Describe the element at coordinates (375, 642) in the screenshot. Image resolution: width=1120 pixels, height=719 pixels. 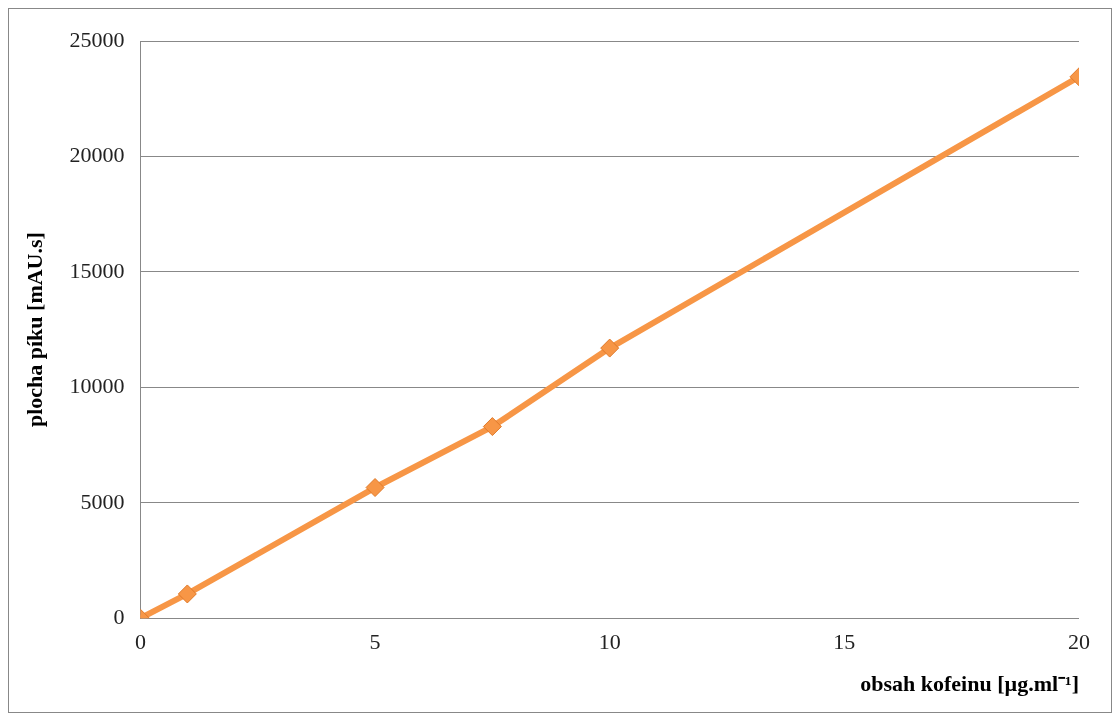
I see `x-tick-label: 5` at that location.